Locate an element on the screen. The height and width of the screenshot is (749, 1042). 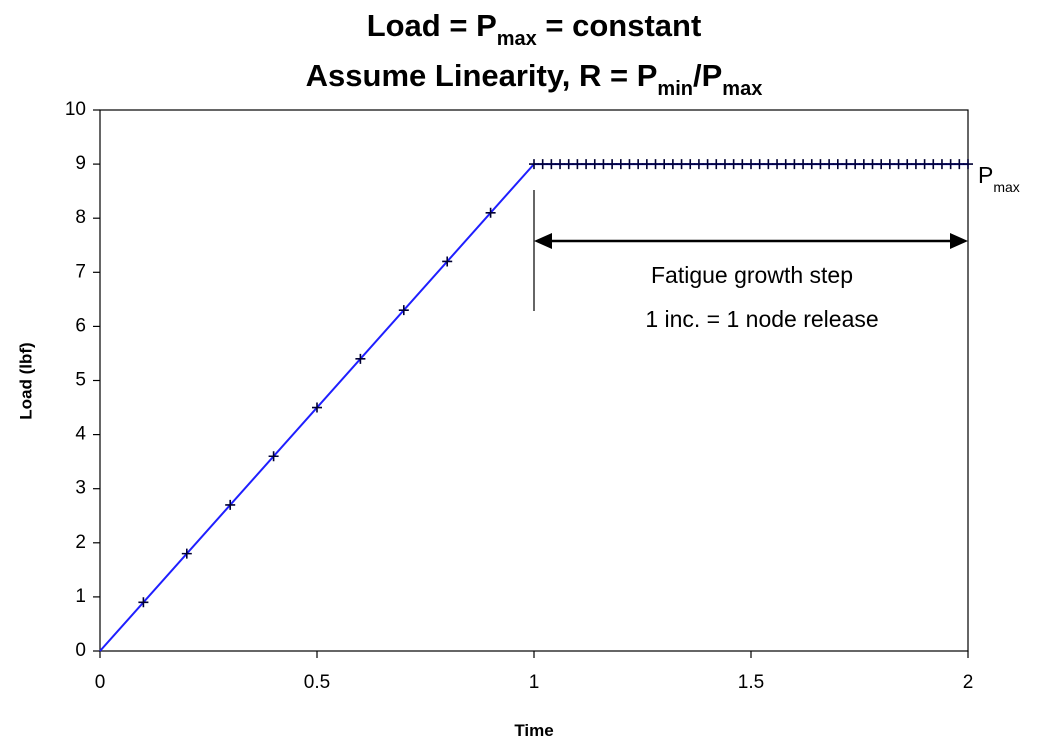
text-span: /P is located at coordinates (707, 75).